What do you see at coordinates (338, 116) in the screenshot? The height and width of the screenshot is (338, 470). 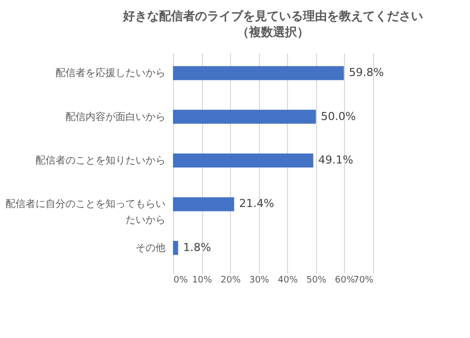 I see `data-label: 50.0%` at bounding box center [338, 116].